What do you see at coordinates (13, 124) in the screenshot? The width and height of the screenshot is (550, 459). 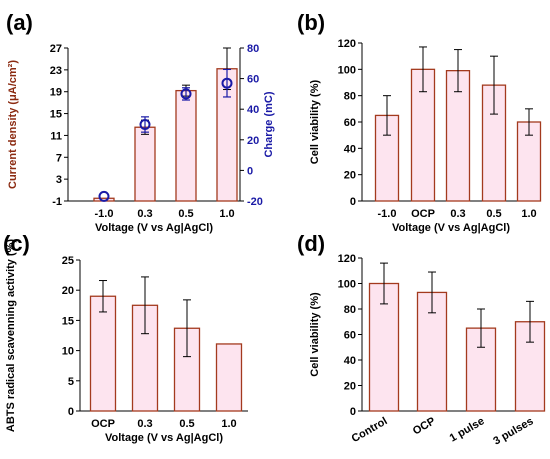 I see `y-axis-title: Current density (μA/cm²)` at bounding box center [13, 124].